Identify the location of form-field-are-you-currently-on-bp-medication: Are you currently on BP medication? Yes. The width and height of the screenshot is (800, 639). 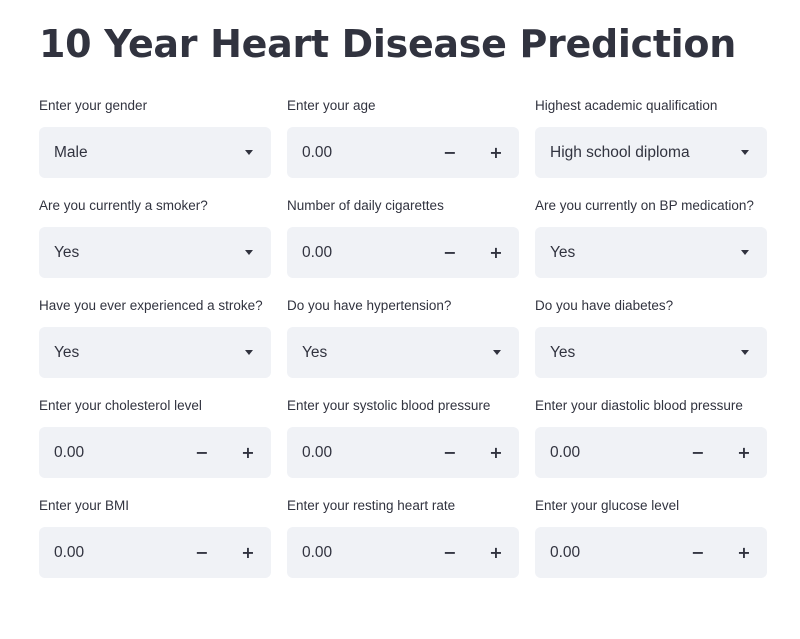
(651, 248).